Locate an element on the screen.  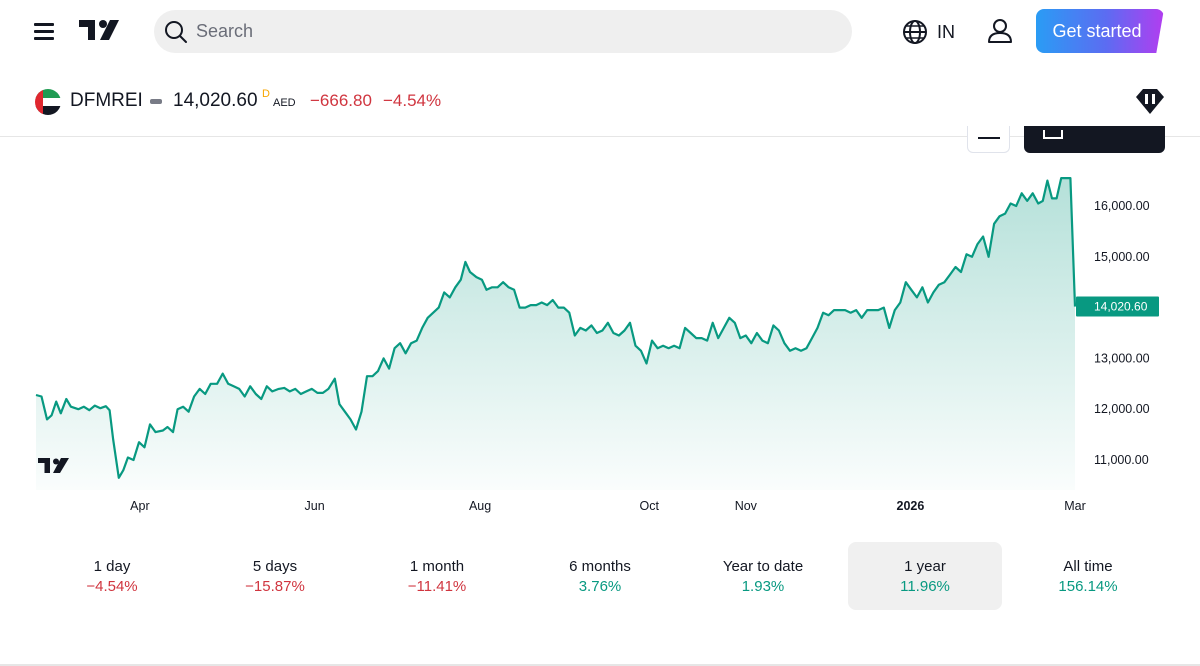
x-axis-tick-label: 2026 is located at coordinates (911, 506).